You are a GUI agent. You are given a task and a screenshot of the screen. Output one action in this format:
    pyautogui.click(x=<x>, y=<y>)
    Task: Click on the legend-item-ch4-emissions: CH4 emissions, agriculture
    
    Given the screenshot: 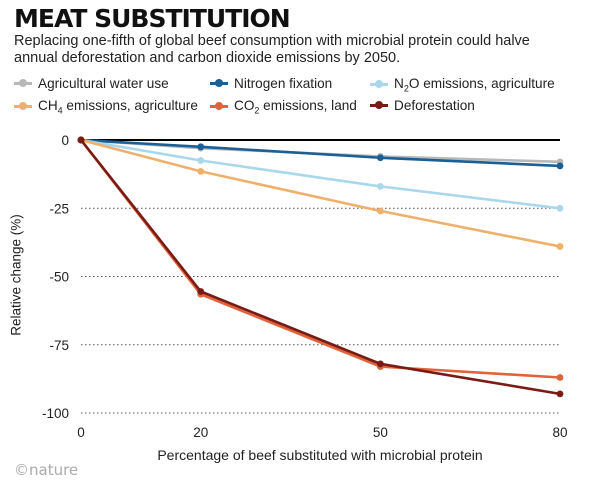 What is the action you would take?
    pyautogui.click(x=106, y=107)
    